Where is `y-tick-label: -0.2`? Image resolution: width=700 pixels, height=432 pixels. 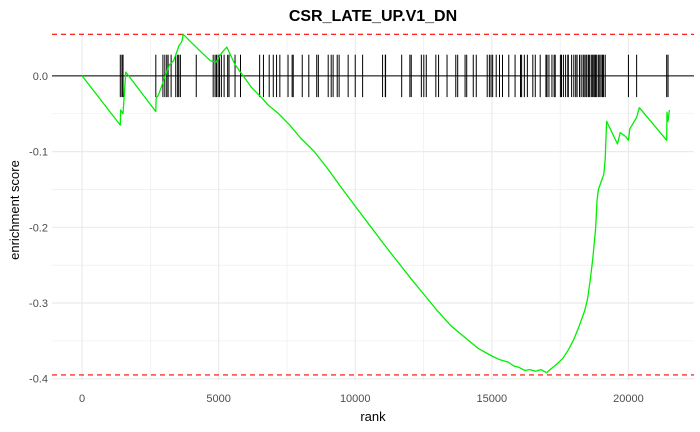
y-tick-label: -0.2 is located at coordinates (38, 228).